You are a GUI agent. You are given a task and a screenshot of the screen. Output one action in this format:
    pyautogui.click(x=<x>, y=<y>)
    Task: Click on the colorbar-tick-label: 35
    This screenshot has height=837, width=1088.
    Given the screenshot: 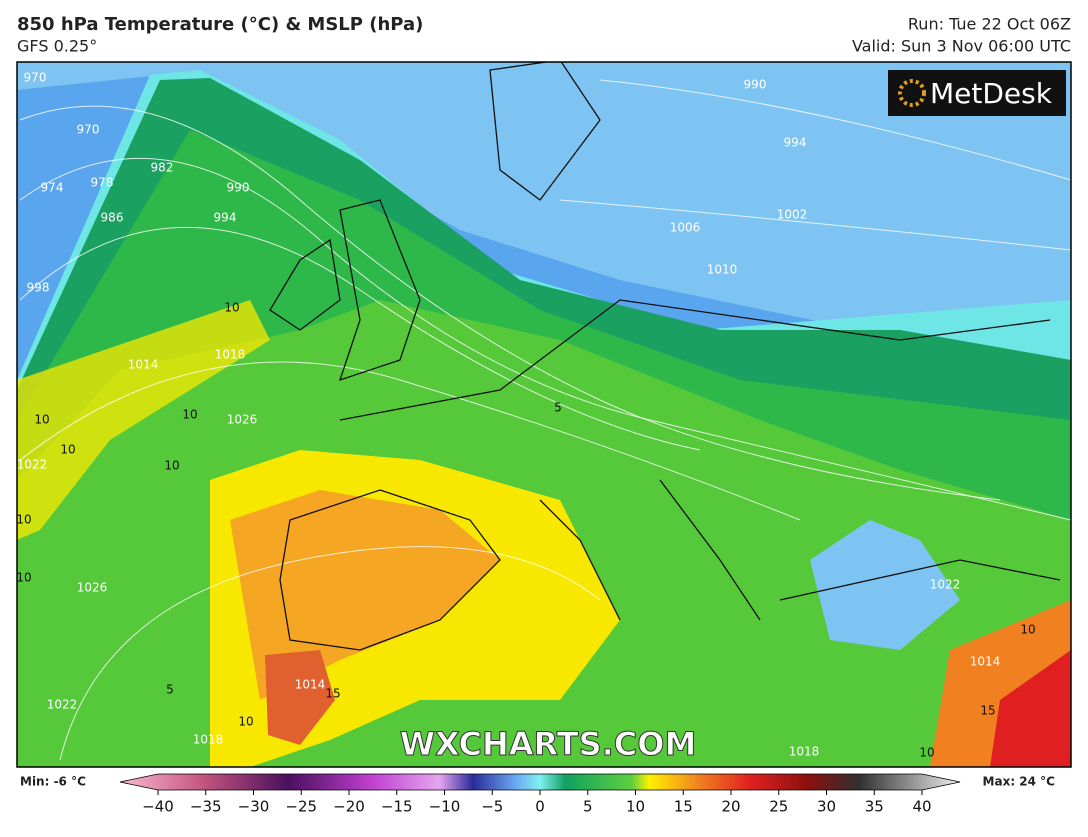 What is the action you would take?
    pyautogui.click(x=874, y=807)
    